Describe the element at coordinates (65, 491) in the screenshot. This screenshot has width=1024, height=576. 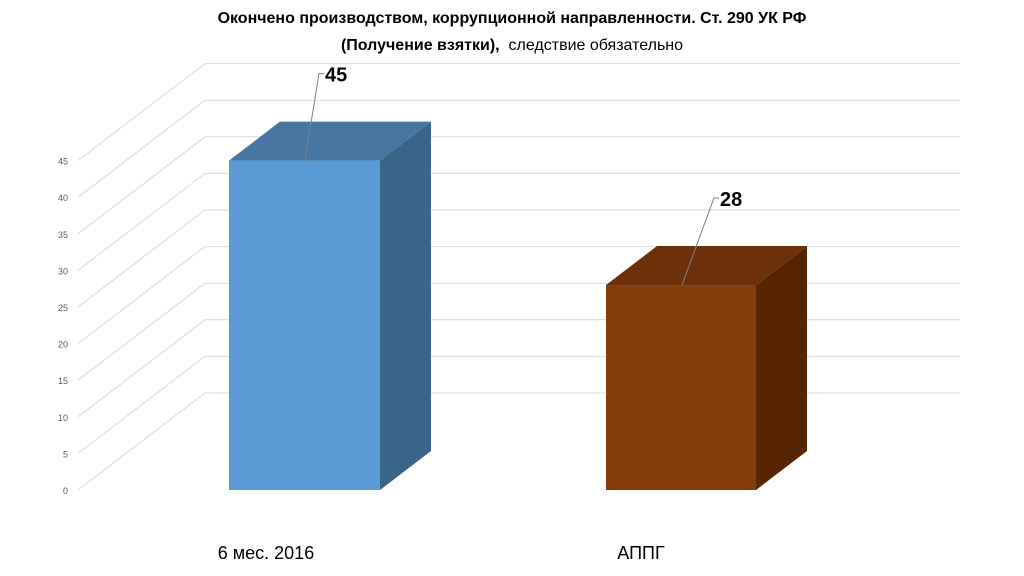
I see `y-tick-label: 0` at that location.